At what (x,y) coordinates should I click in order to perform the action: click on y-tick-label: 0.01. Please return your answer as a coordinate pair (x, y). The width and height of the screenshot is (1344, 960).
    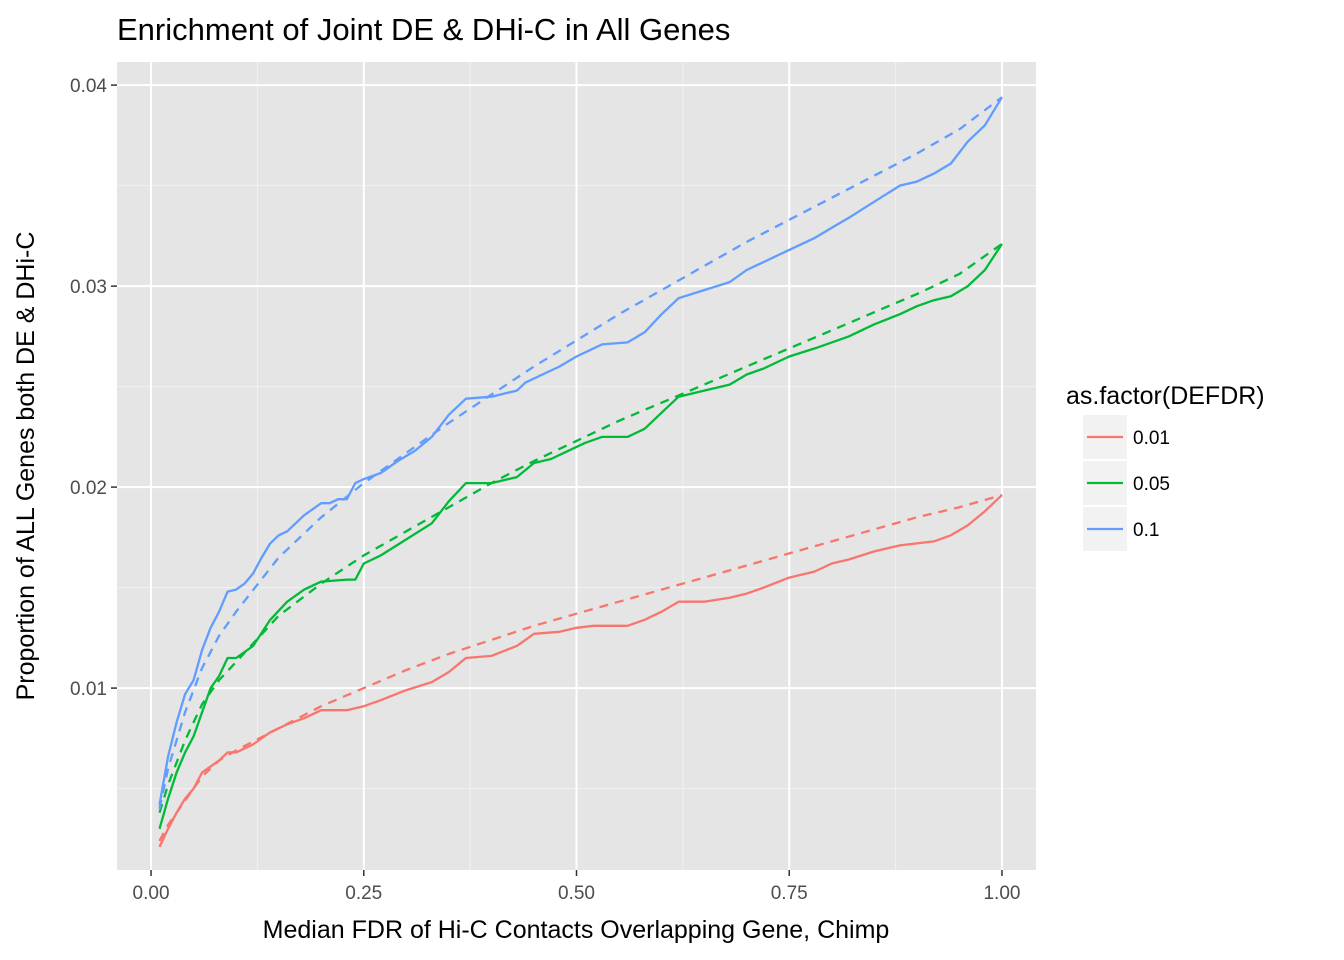
    Looking at the image, I should click on (88, 689).